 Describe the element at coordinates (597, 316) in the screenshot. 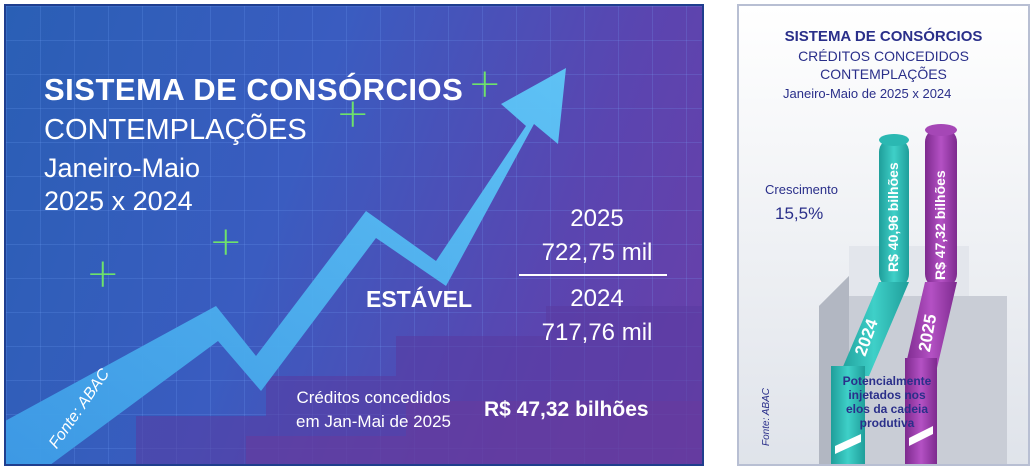

I see `stat-2024: 2024 717,76 mil` at that location.